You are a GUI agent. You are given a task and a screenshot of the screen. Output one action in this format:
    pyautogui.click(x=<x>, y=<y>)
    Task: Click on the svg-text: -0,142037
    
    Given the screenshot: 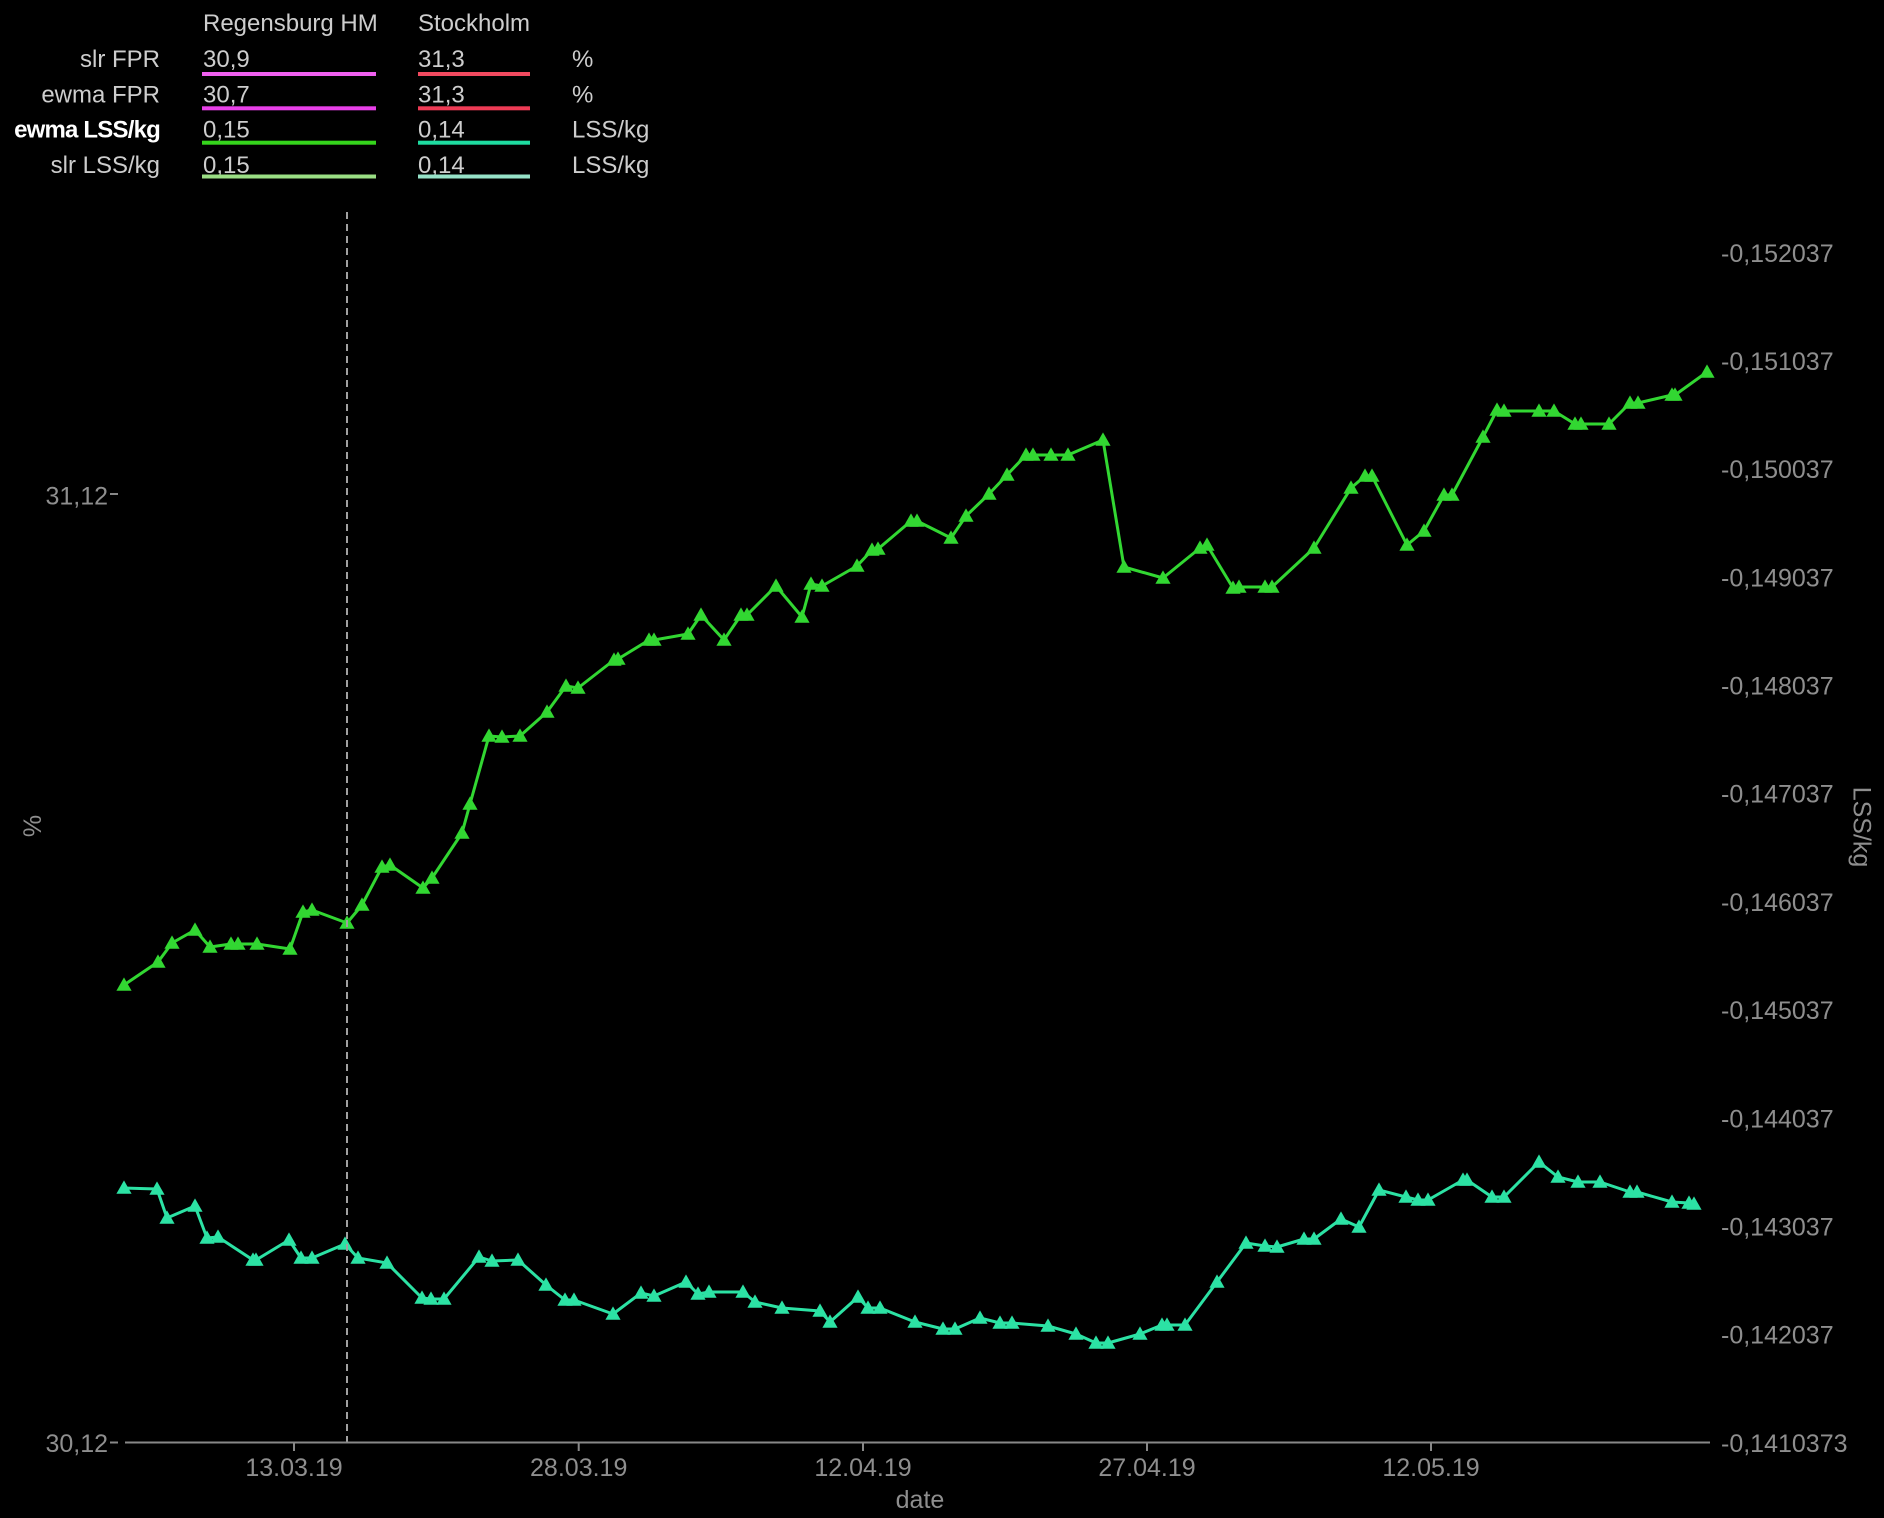 What is the action you would take?
    pyautogui.click(x=1777, y=1336)
    